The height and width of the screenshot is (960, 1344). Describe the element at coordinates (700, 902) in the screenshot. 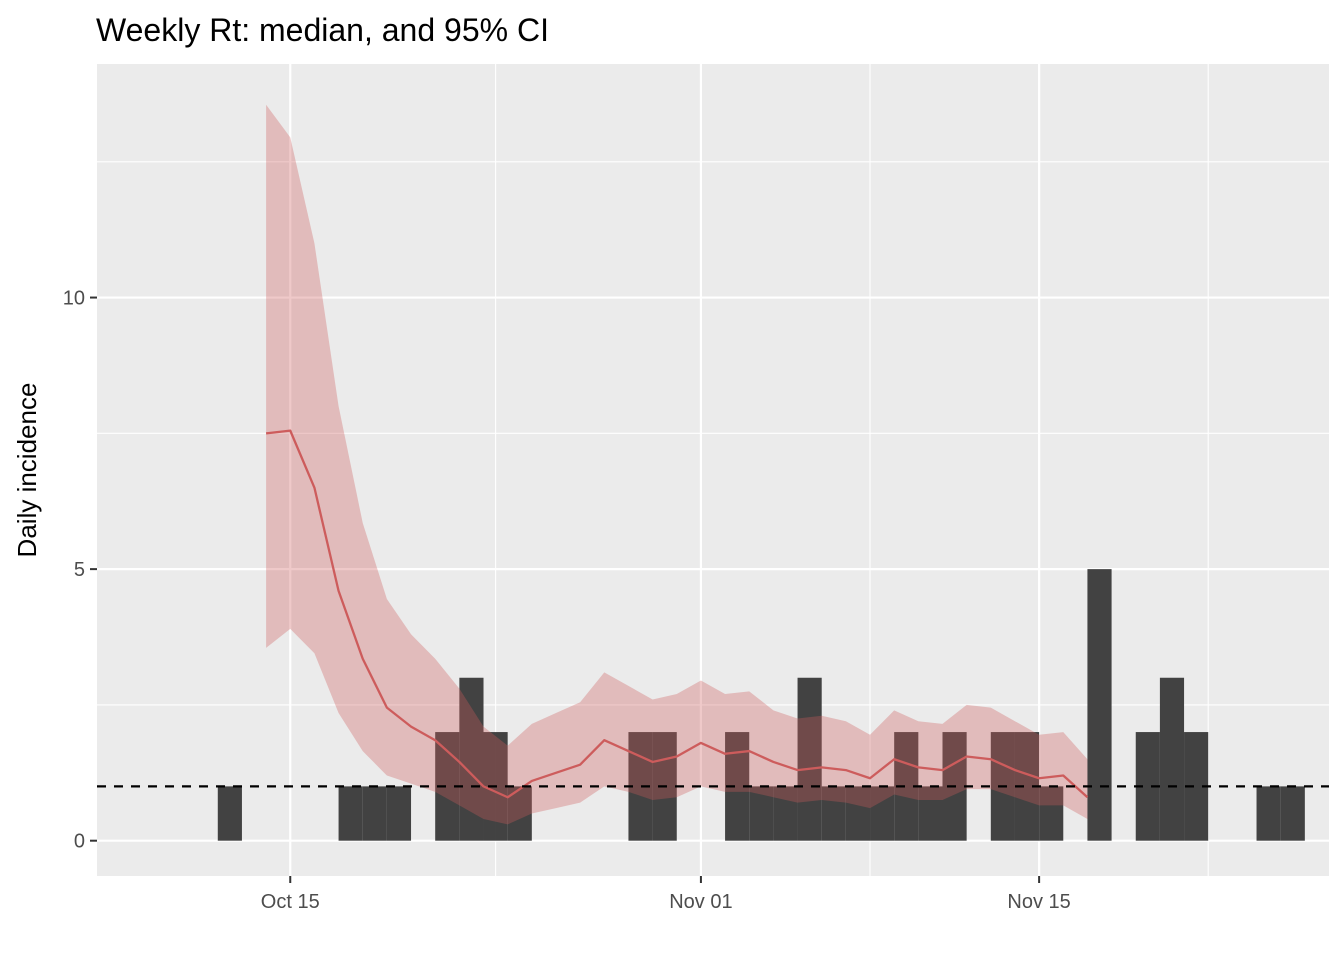

I see `x-tick-label: Nov 01` at that location.